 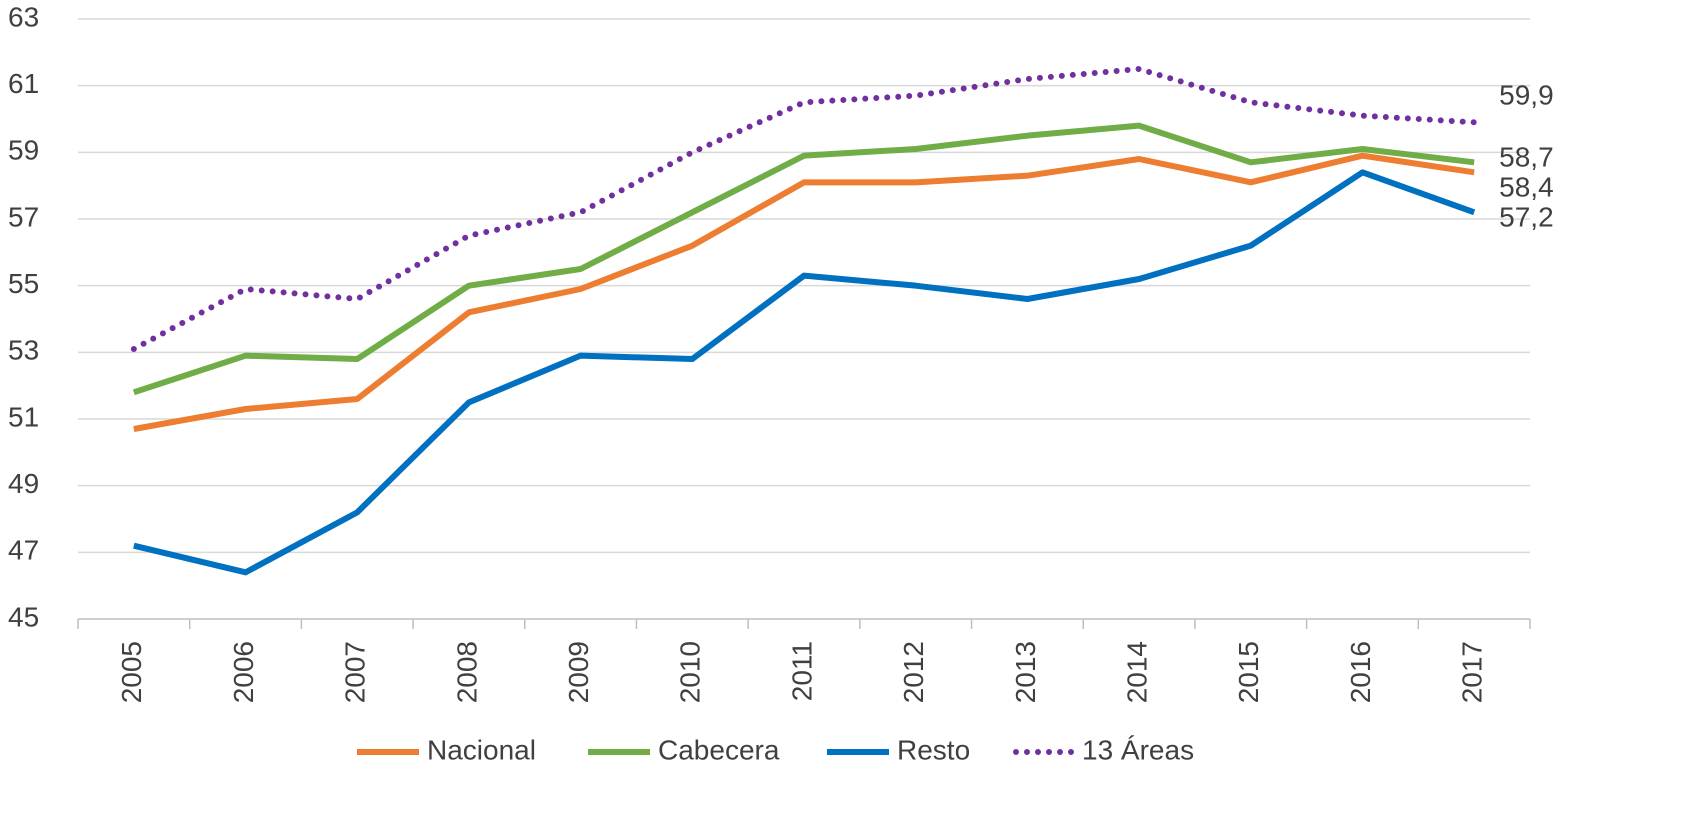 I want to click on y-tick-label: 61, so click(x=23, y=83).